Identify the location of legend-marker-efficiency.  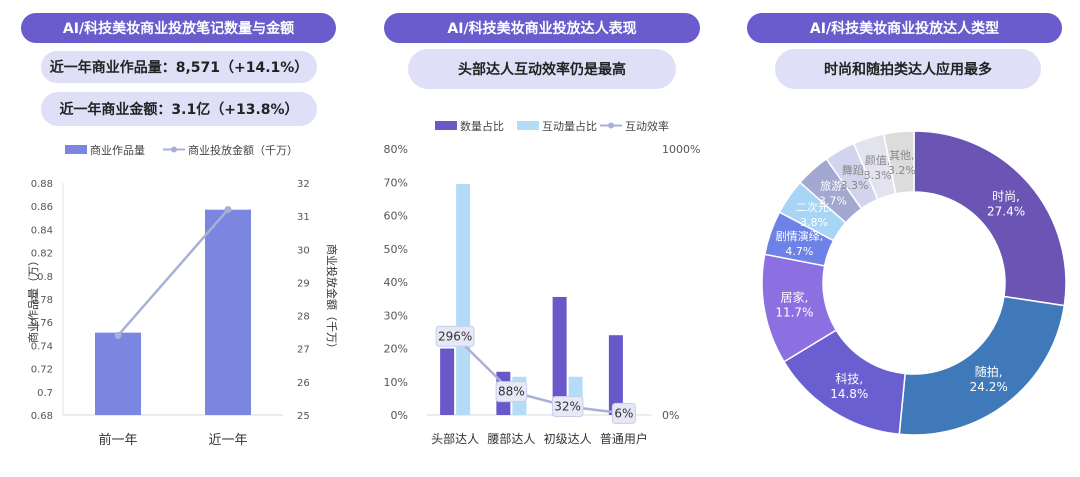
(611, 125).